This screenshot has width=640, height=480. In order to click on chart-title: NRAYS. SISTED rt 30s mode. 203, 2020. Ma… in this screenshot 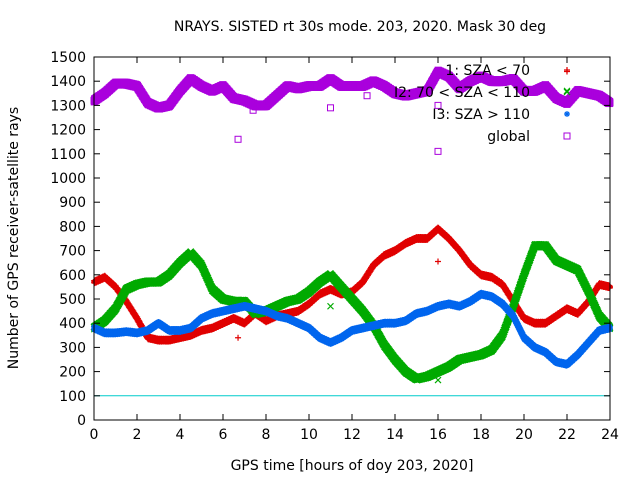, I will do `click(360, 27)`.